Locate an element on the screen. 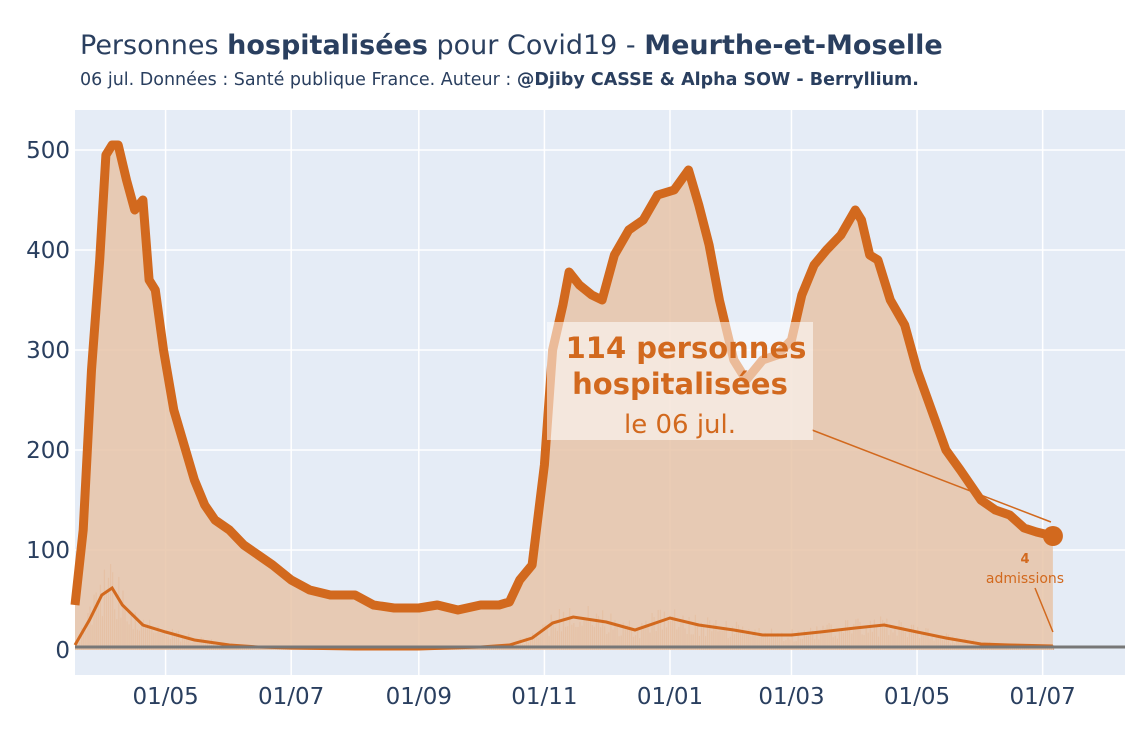 This screenshot has height=750, width=1125. main-annotation-arrow is located at coordinates (931, 476).